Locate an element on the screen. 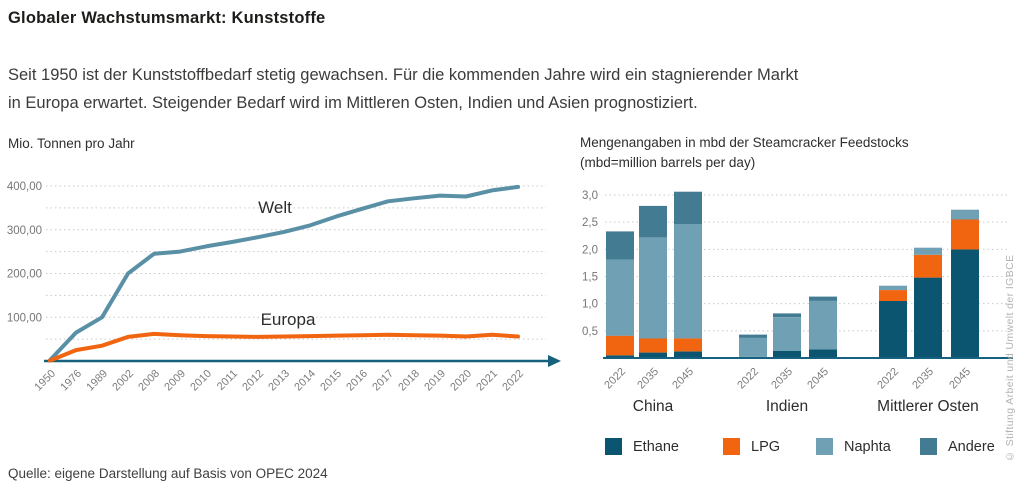 The width and height of the screenshot is (1030, 490). legend-label: LPG is located at coordinates (766, 446).